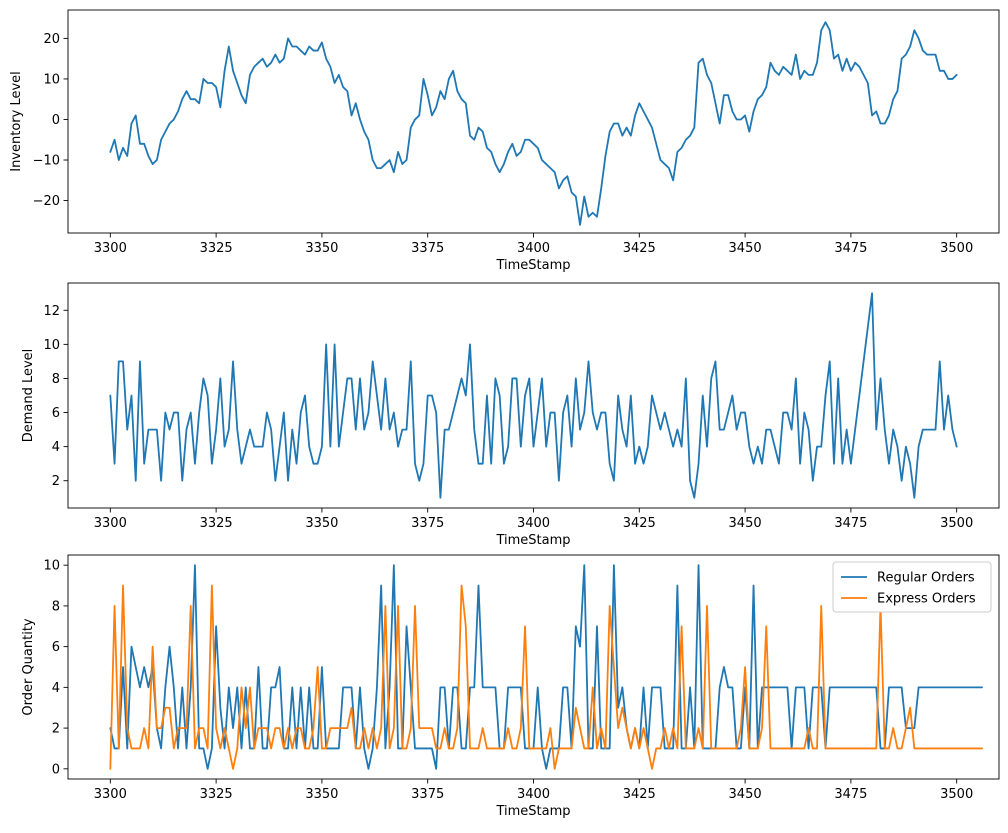  Describe the element at coordinates (46, 161) in the screenshot. I see `y-tick-label: −10` at that location.